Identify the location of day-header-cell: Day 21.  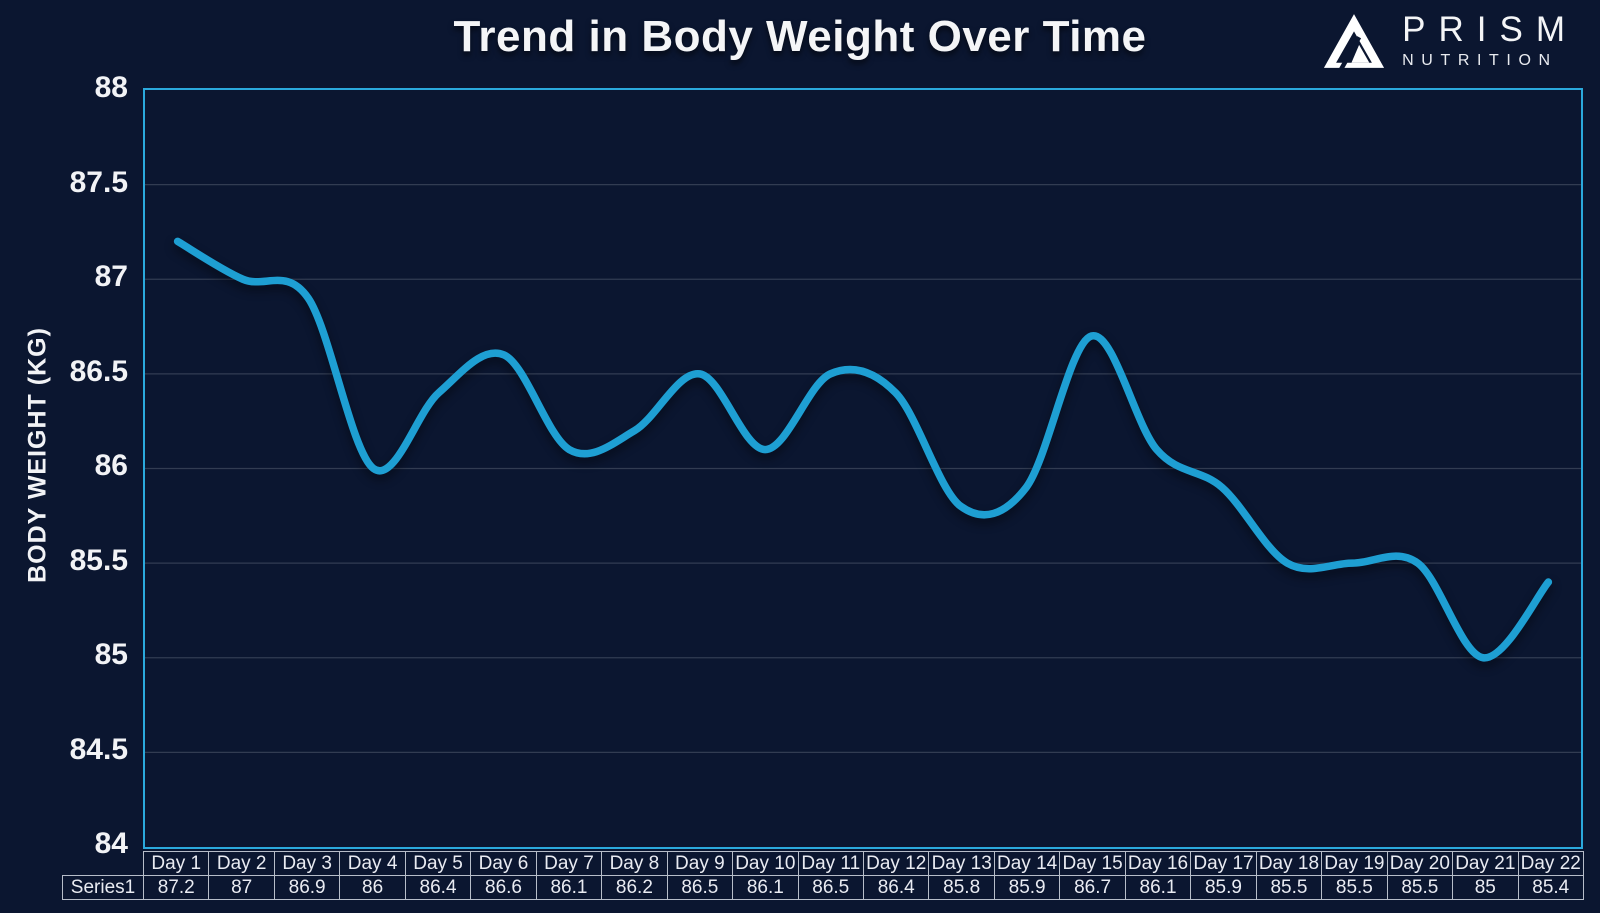
(1485, 863).